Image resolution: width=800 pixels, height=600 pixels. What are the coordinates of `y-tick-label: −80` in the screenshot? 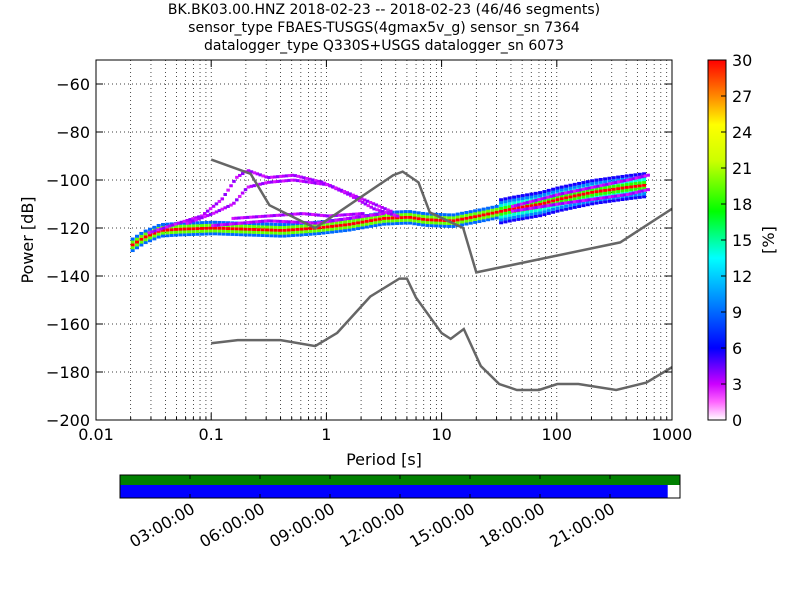 It's located at (73, 132).